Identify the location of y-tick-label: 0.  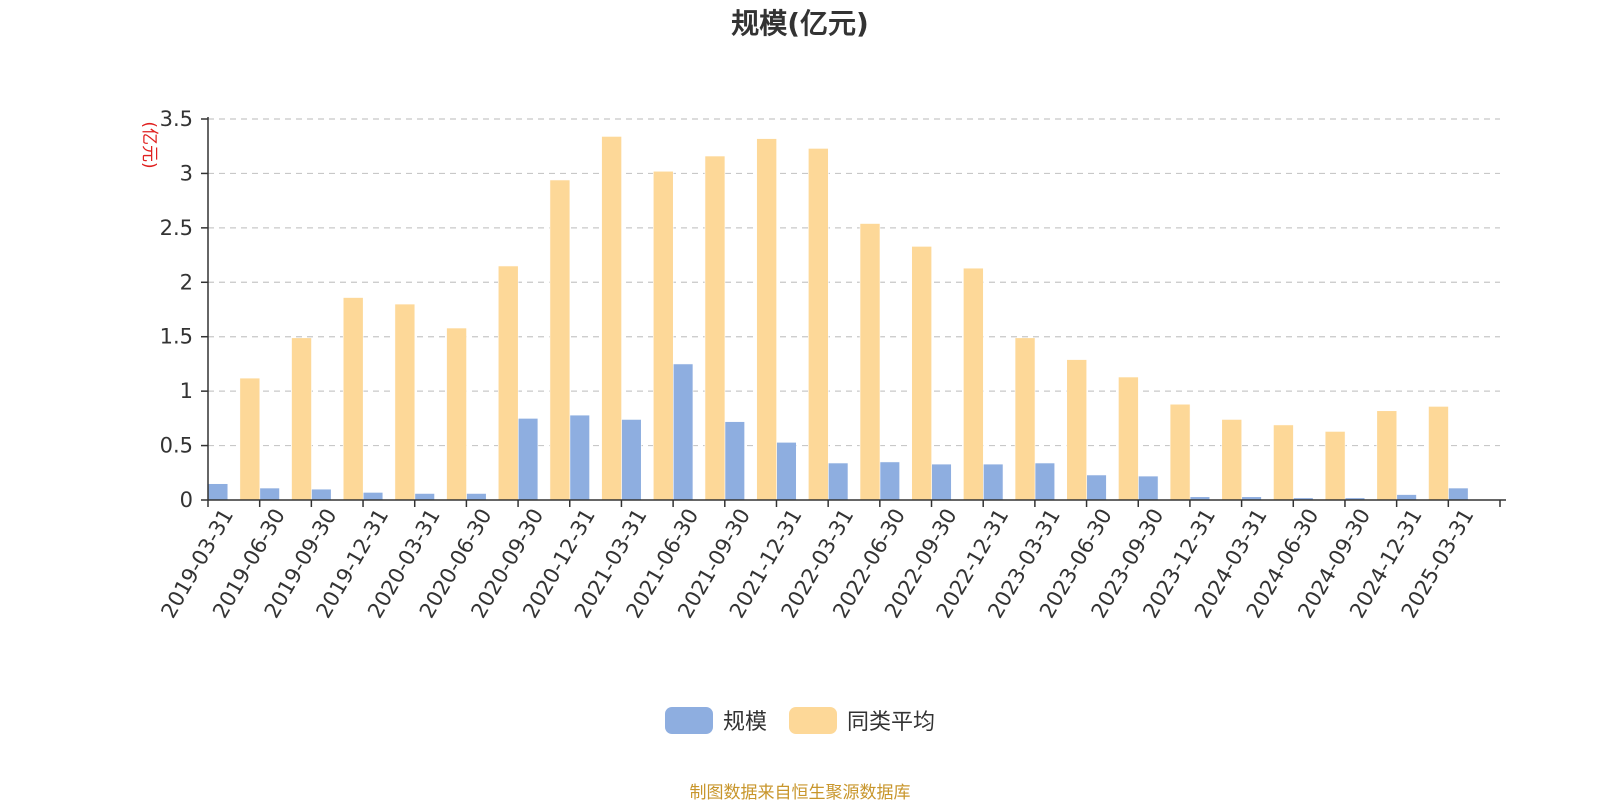
(186, 500).